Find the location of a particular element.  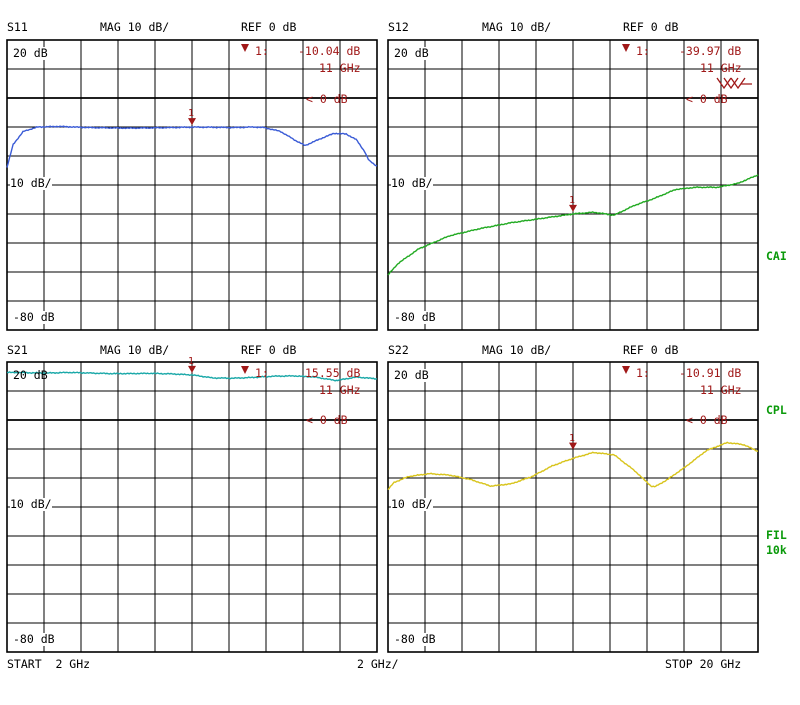

s21-marker-freq: 11 GHz is located at coordinates (340, 390).